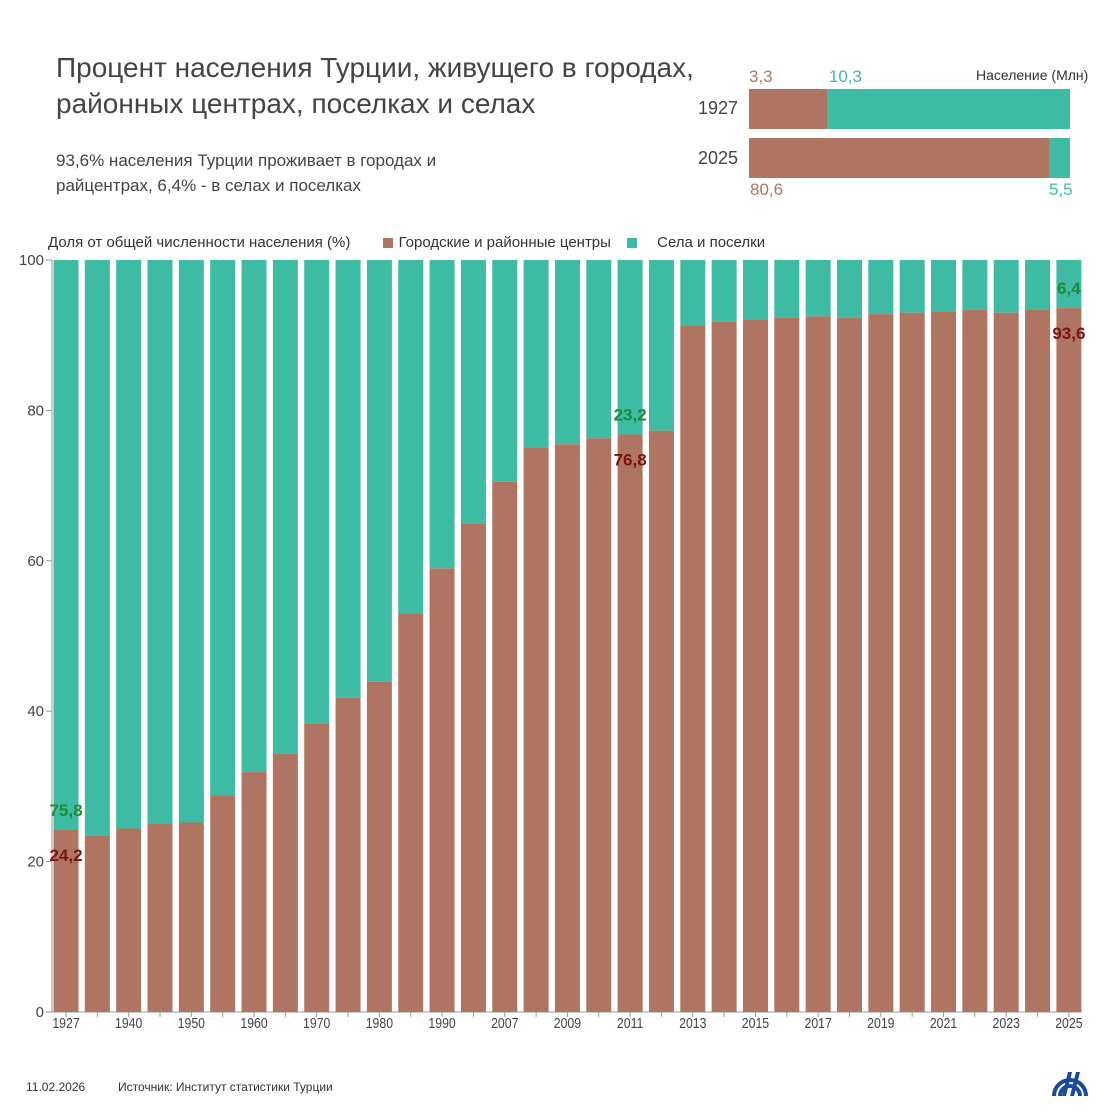 The image size is (1120, 1120). Describe the element at coordinates (693, 293) in the screenshot. I see `bar-rural-2013` at that location.